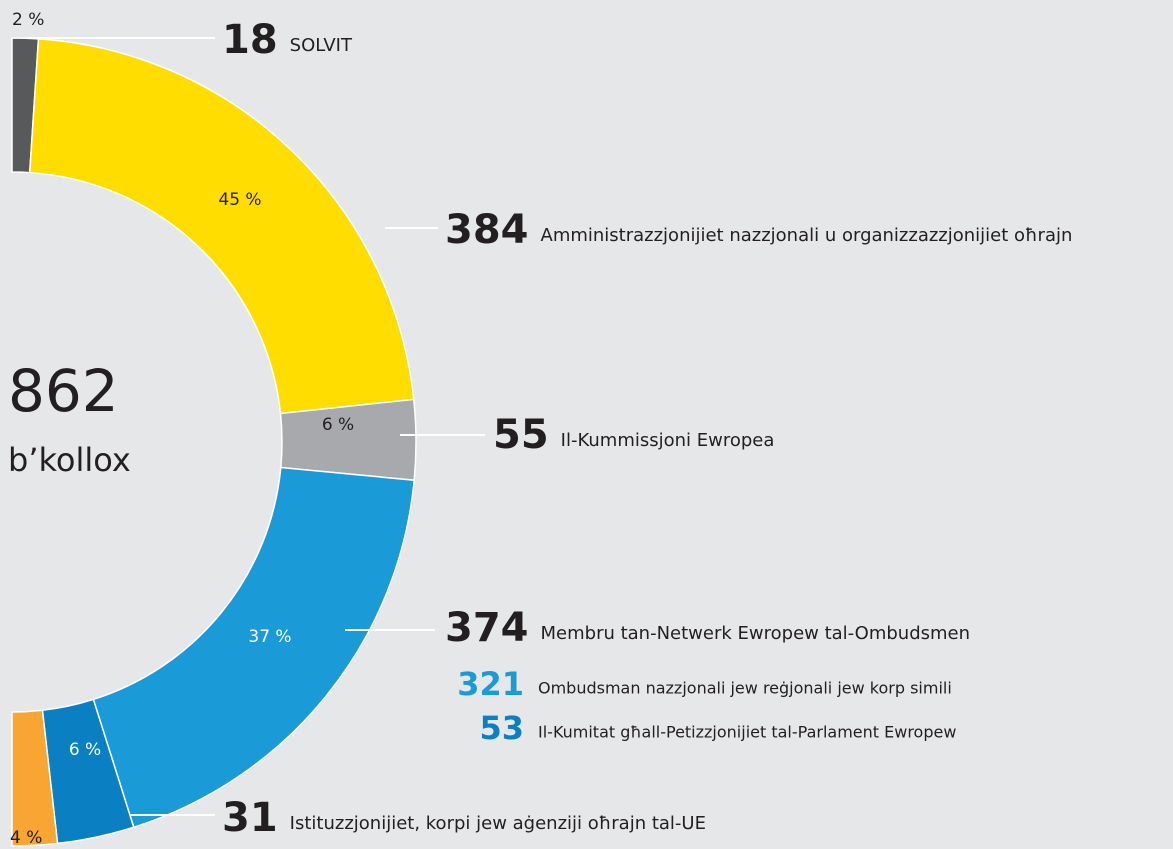  What do you see at coordinates (501, 728) in the screenshot?
I see `sub-value: 53` at bounding box center [501, 728].